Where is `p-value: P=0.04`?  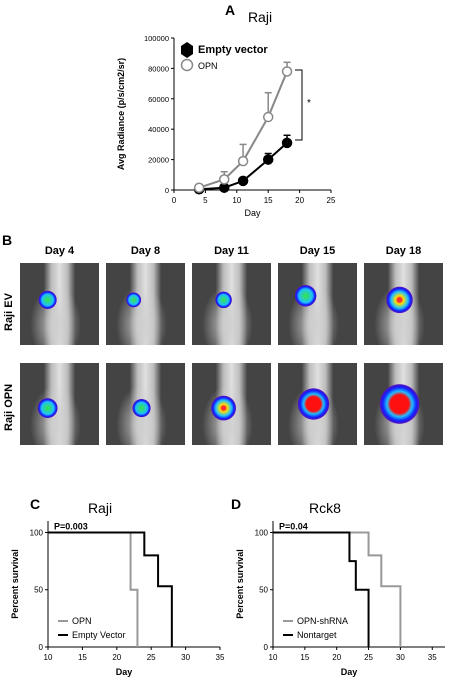
p-value: P=0.04 is located at coordinates (293, 526).